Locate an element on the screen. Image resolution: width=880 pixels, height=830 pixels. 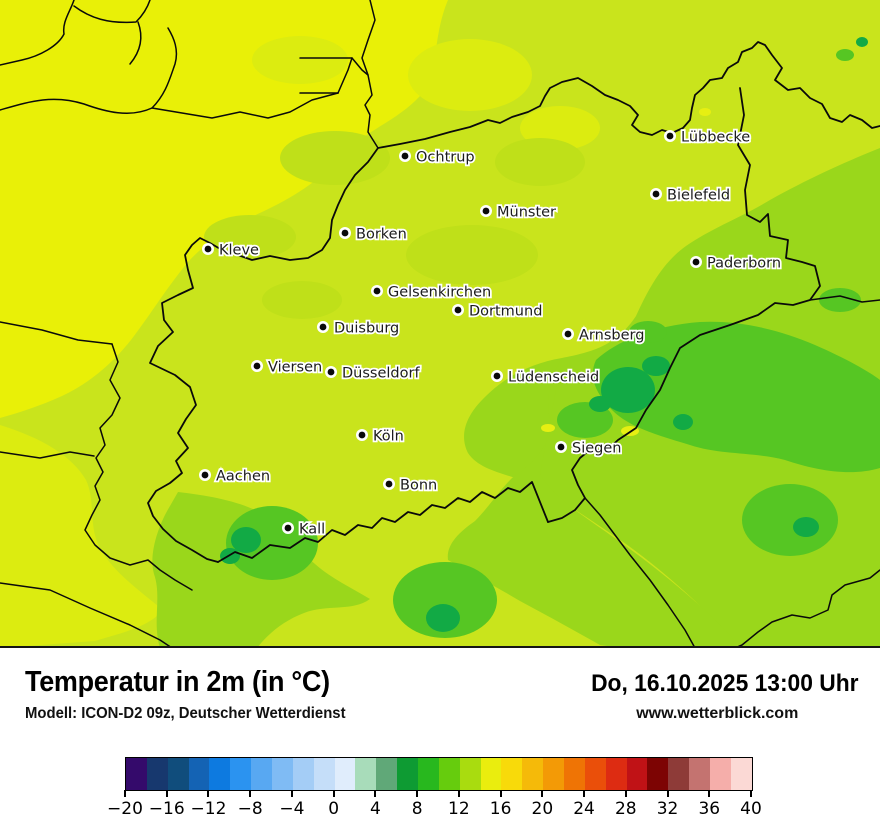
region-belgium-warm is located at coordinates (81, 535).